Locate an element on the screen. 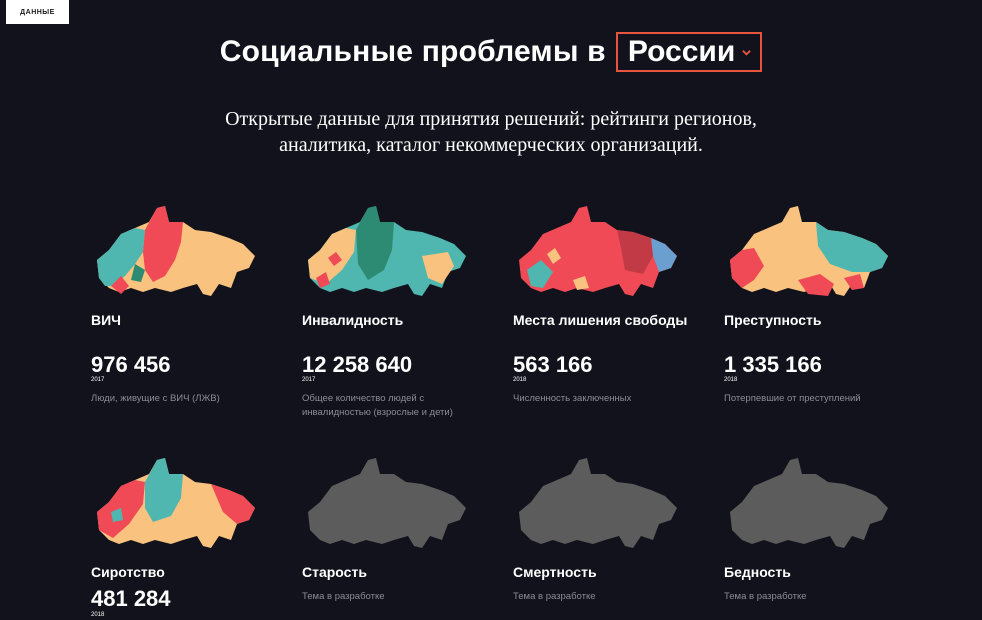 The width and height of the screenshot is (982, 620). region-select: России is located at coordinates (689, 52).